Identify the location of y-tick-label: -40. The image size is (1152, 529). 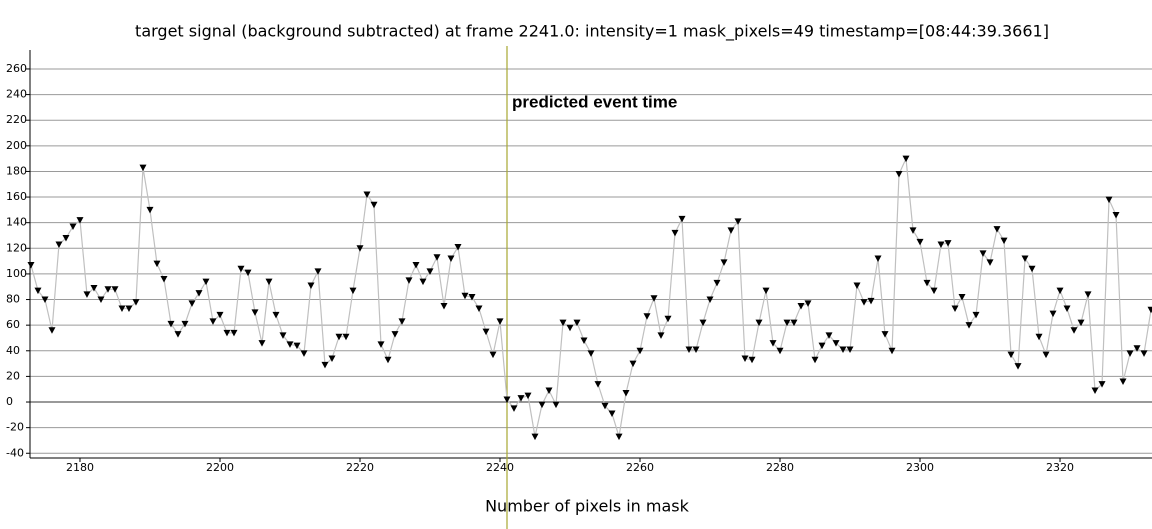
(15, 452).